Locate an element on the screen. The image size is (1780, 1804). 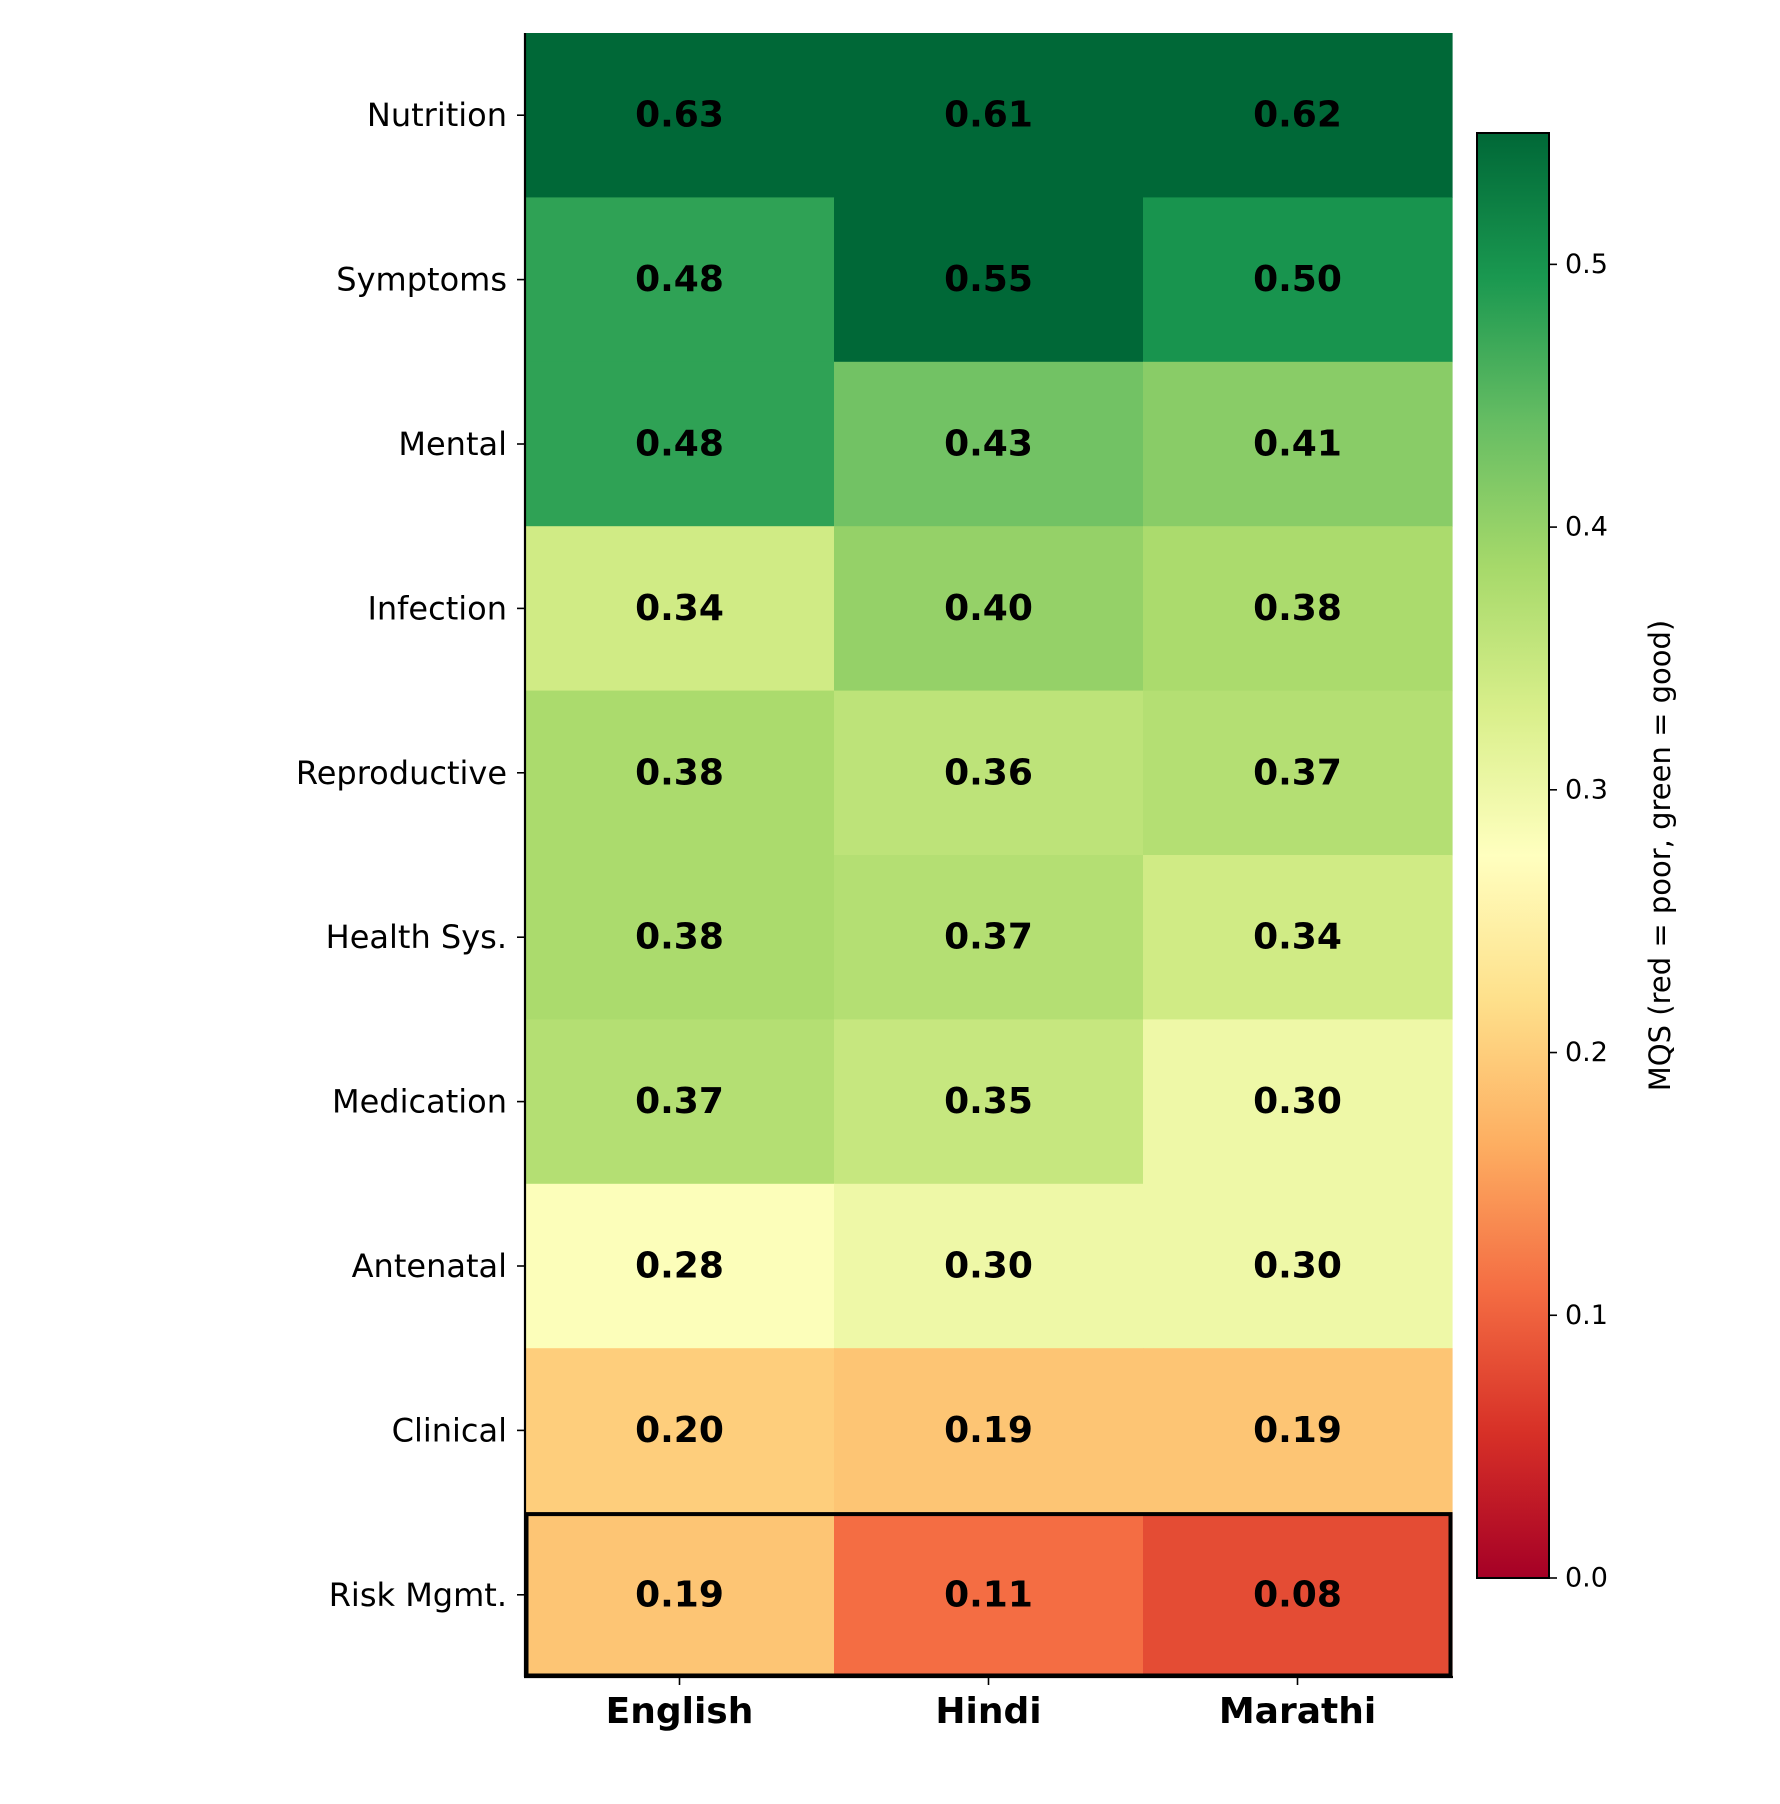
cell-medication-hindi is located at coordinates (989, 1102).